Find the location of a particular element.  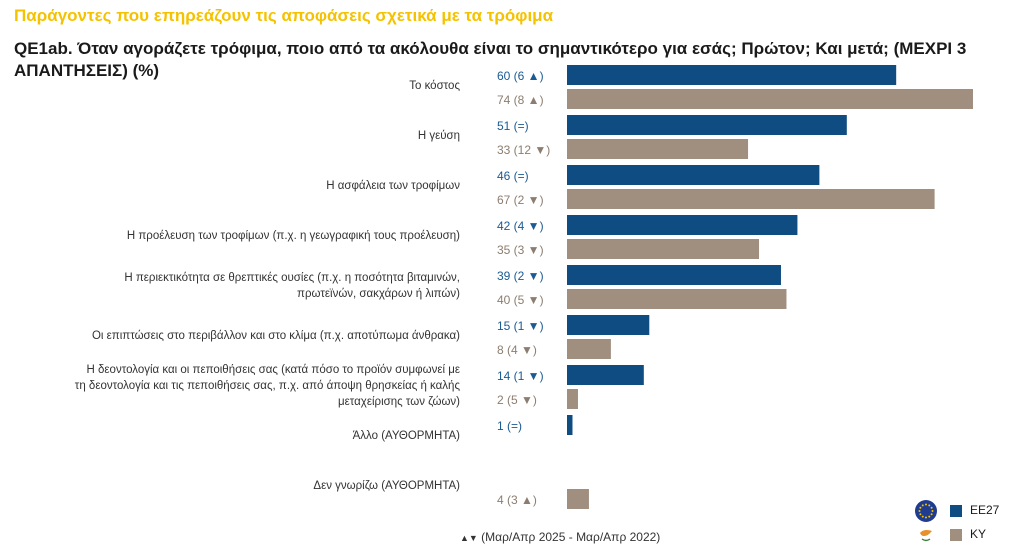

category-label: Η ασφάλεια των τροφίμων is located at coordinates (393, 186).